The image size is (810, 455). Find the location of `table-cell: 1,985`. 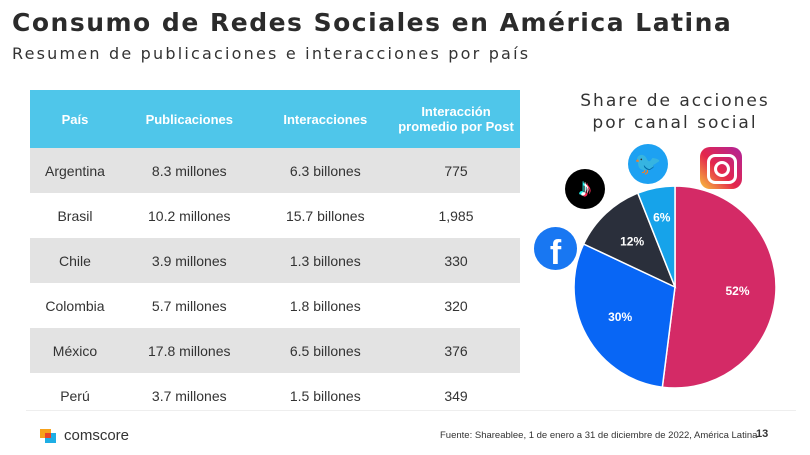

table-cell: 1,985 is located at coordinates (456, 215).